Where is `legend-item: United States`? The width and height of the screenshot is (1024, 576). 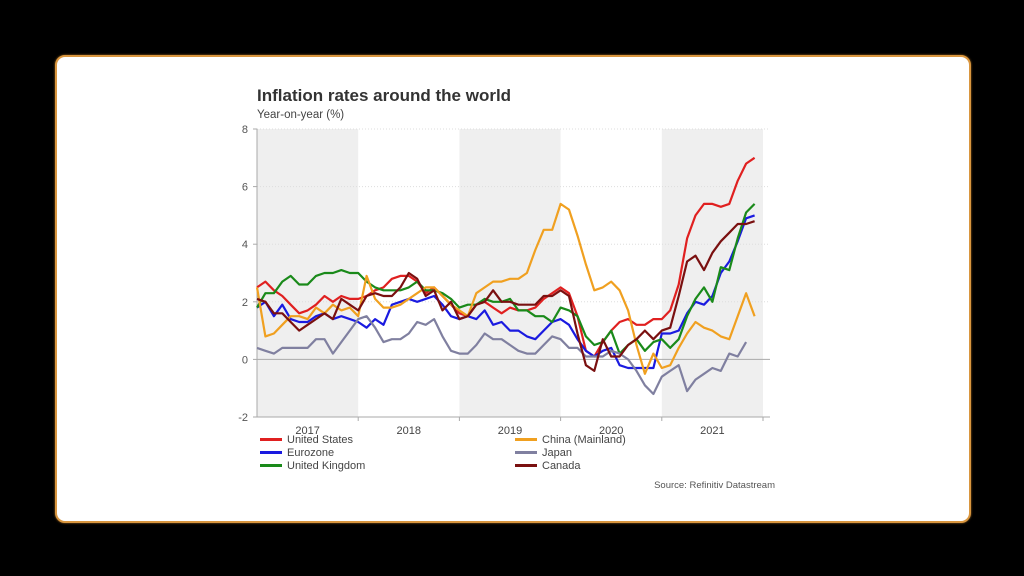 legend-item: United States is located at coordinates (306, 440).